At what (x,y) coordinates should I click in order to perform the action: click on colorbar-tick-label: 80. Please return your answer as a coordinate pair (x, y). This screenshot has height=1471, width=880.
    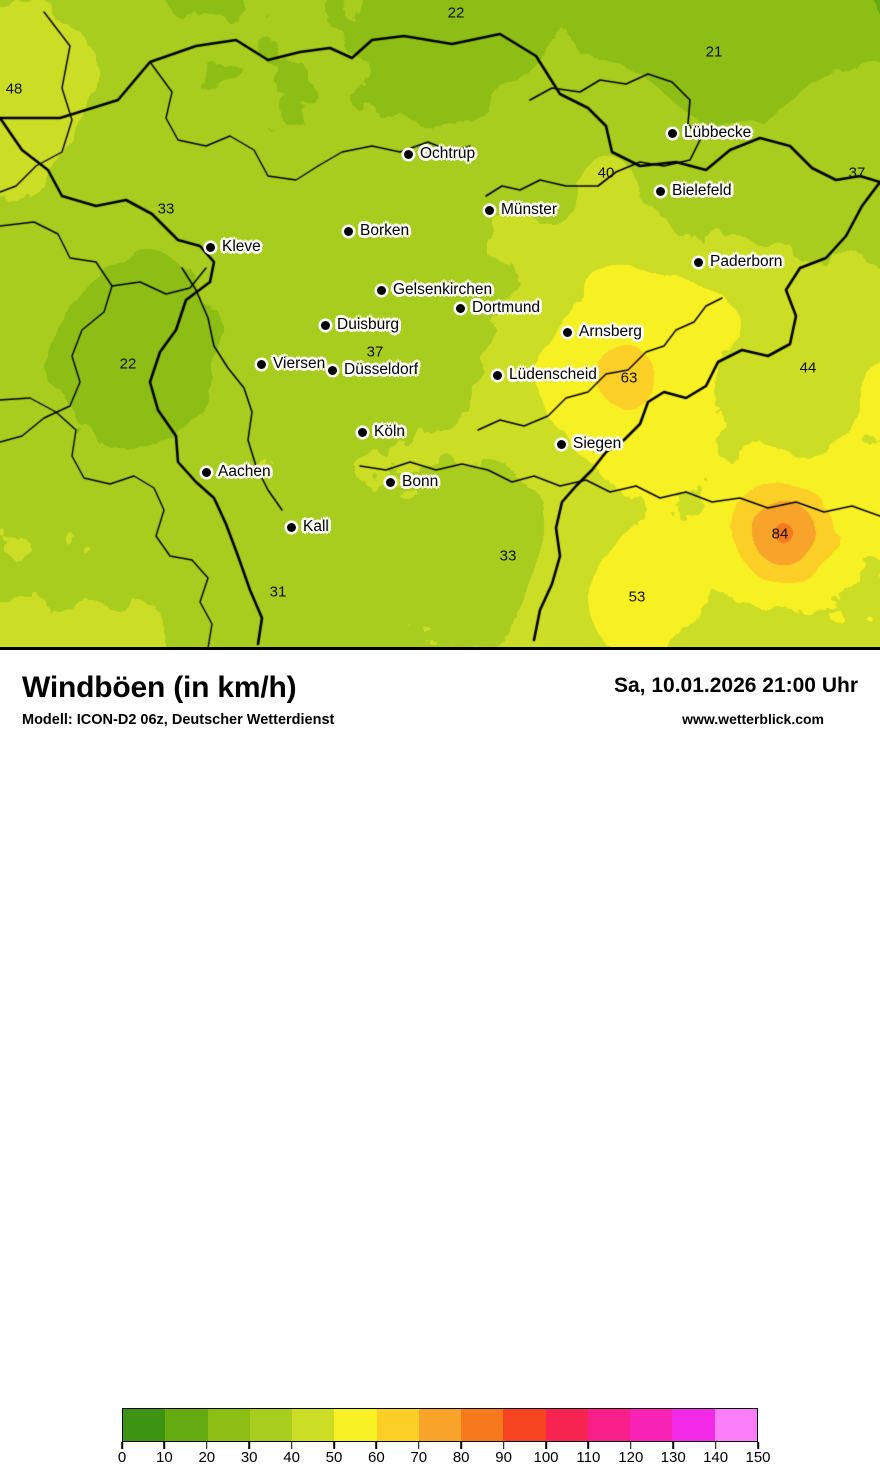
    Looking at the image, I should click on (461, 1457).